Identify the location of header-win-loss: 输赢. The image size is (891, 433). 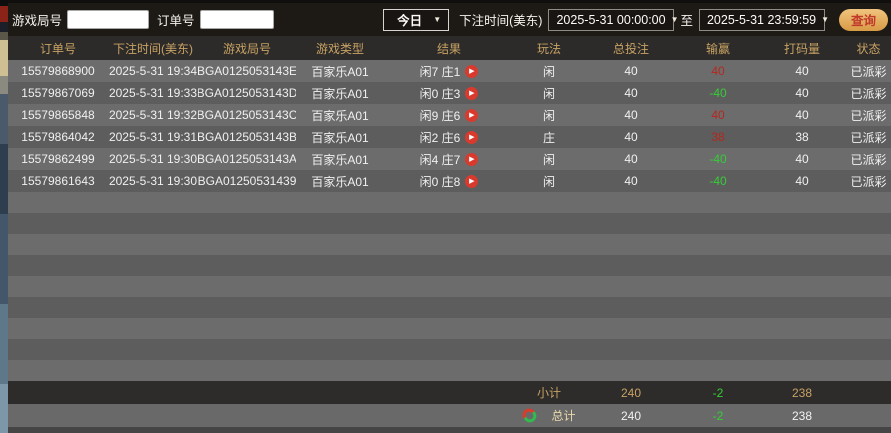
(717, 48).